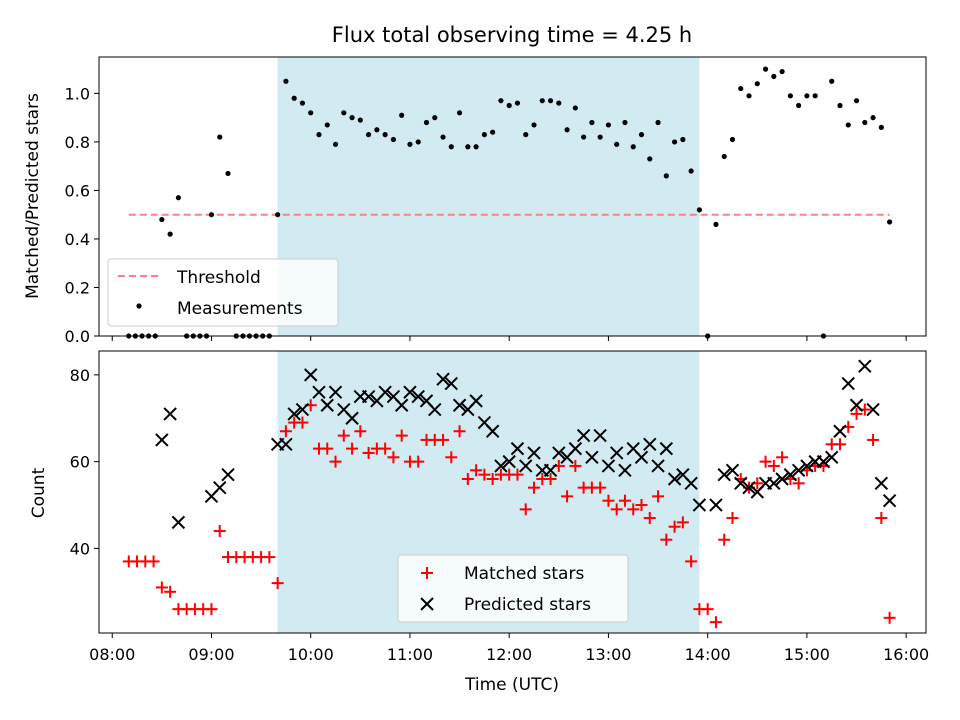 The height and width of the screenshot is (720, 960). What do you see at coordinates (77, 190) in the screenshot?
I see `top-y-tick-label-3: 0.6` at bounding box center [77, 190].